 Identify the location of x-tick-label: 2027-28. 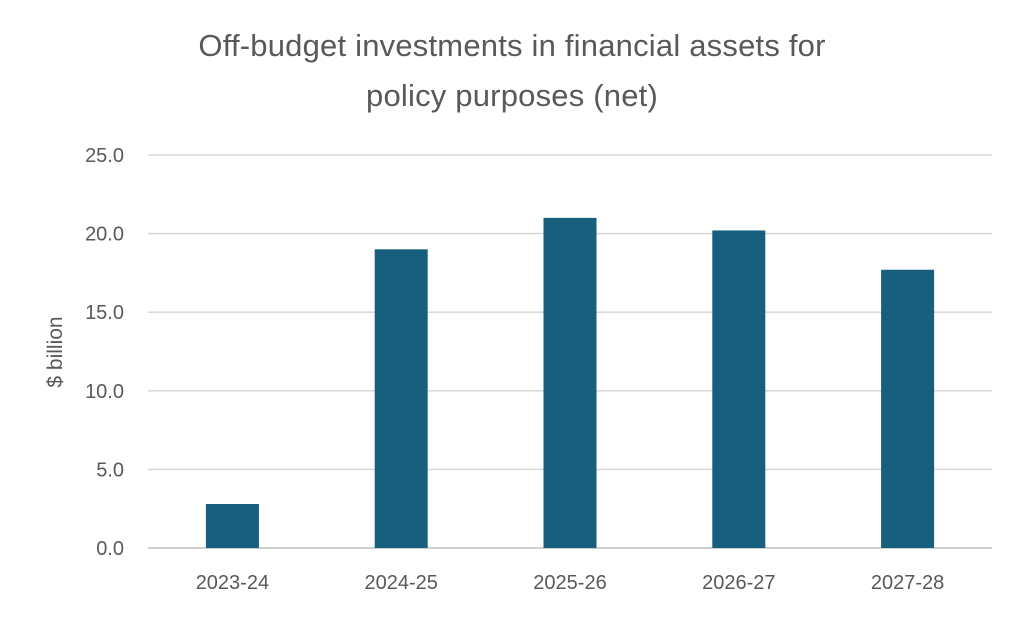
(907, 583).